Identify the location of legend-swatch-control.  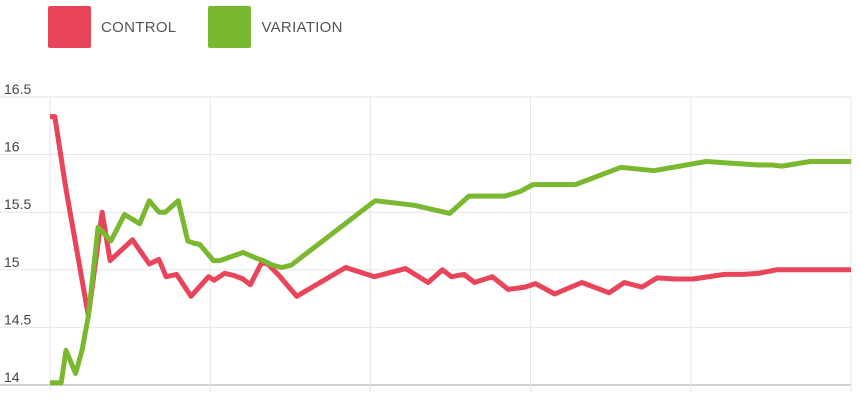
(69, 27).